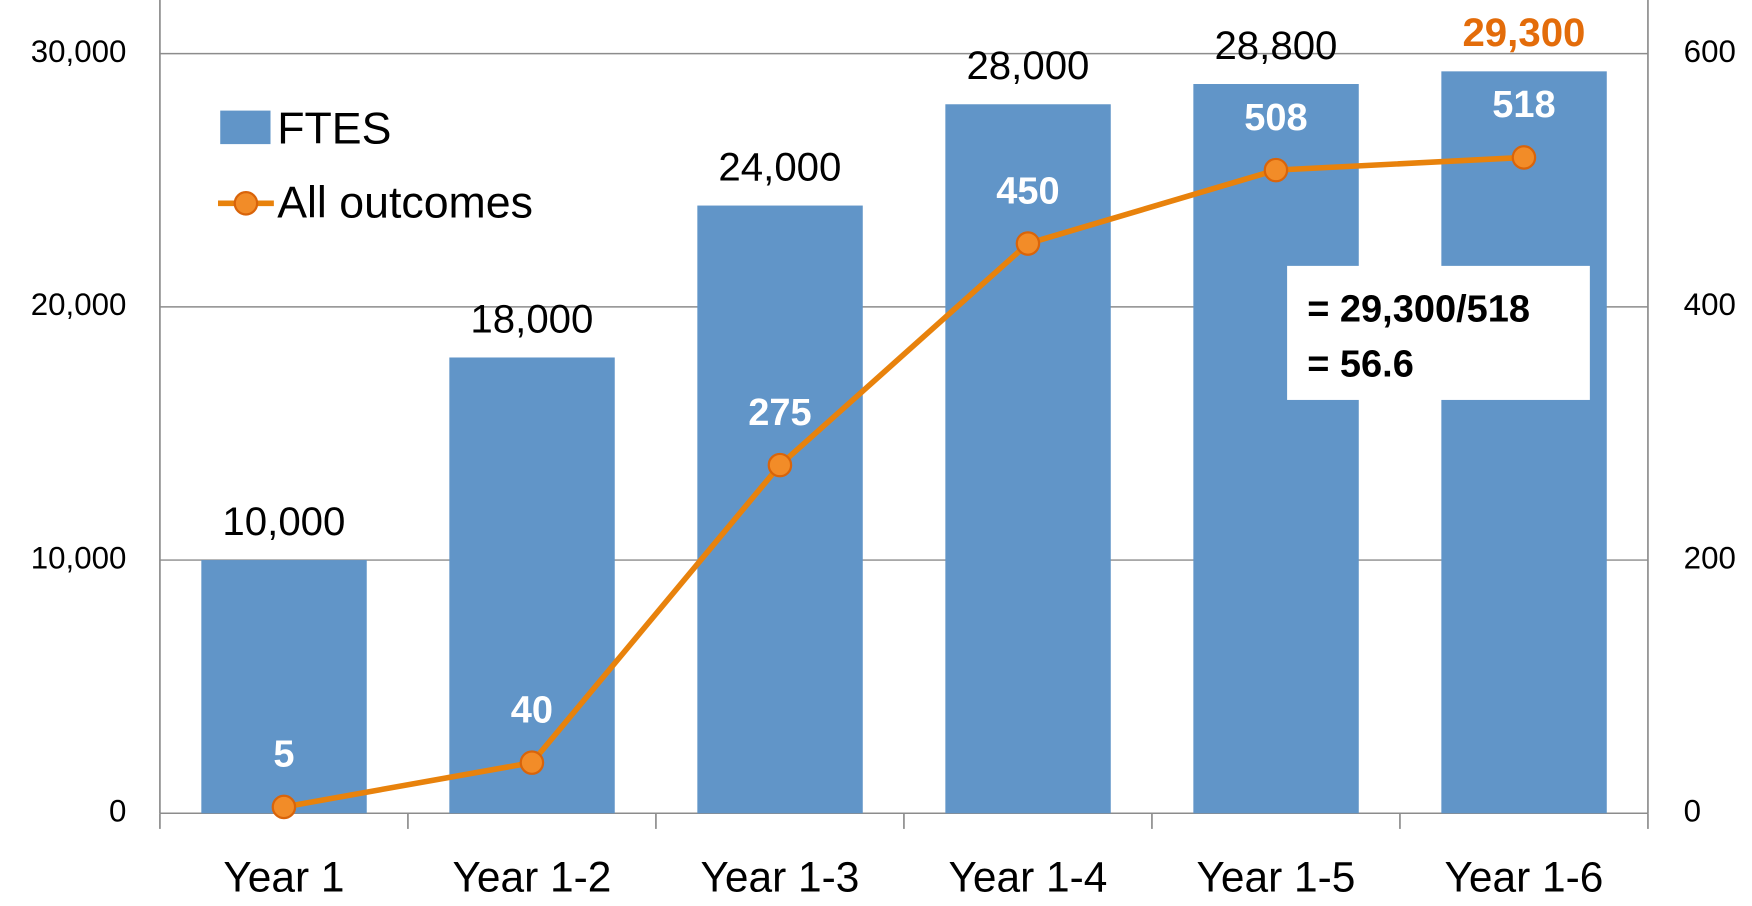  What do you see at coordinates (1692, 811) in the screenshot?
I see `y2-tick-label: 0` at bounding box center [1692, 811].